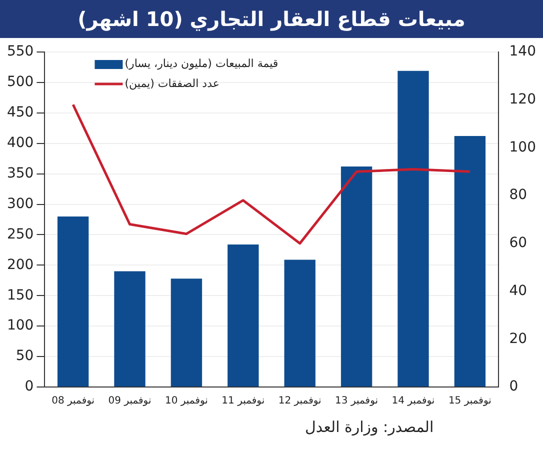 This screenshot has height=450, width=543. I want to click on y2-tick-label: 60, so click(518, 243).